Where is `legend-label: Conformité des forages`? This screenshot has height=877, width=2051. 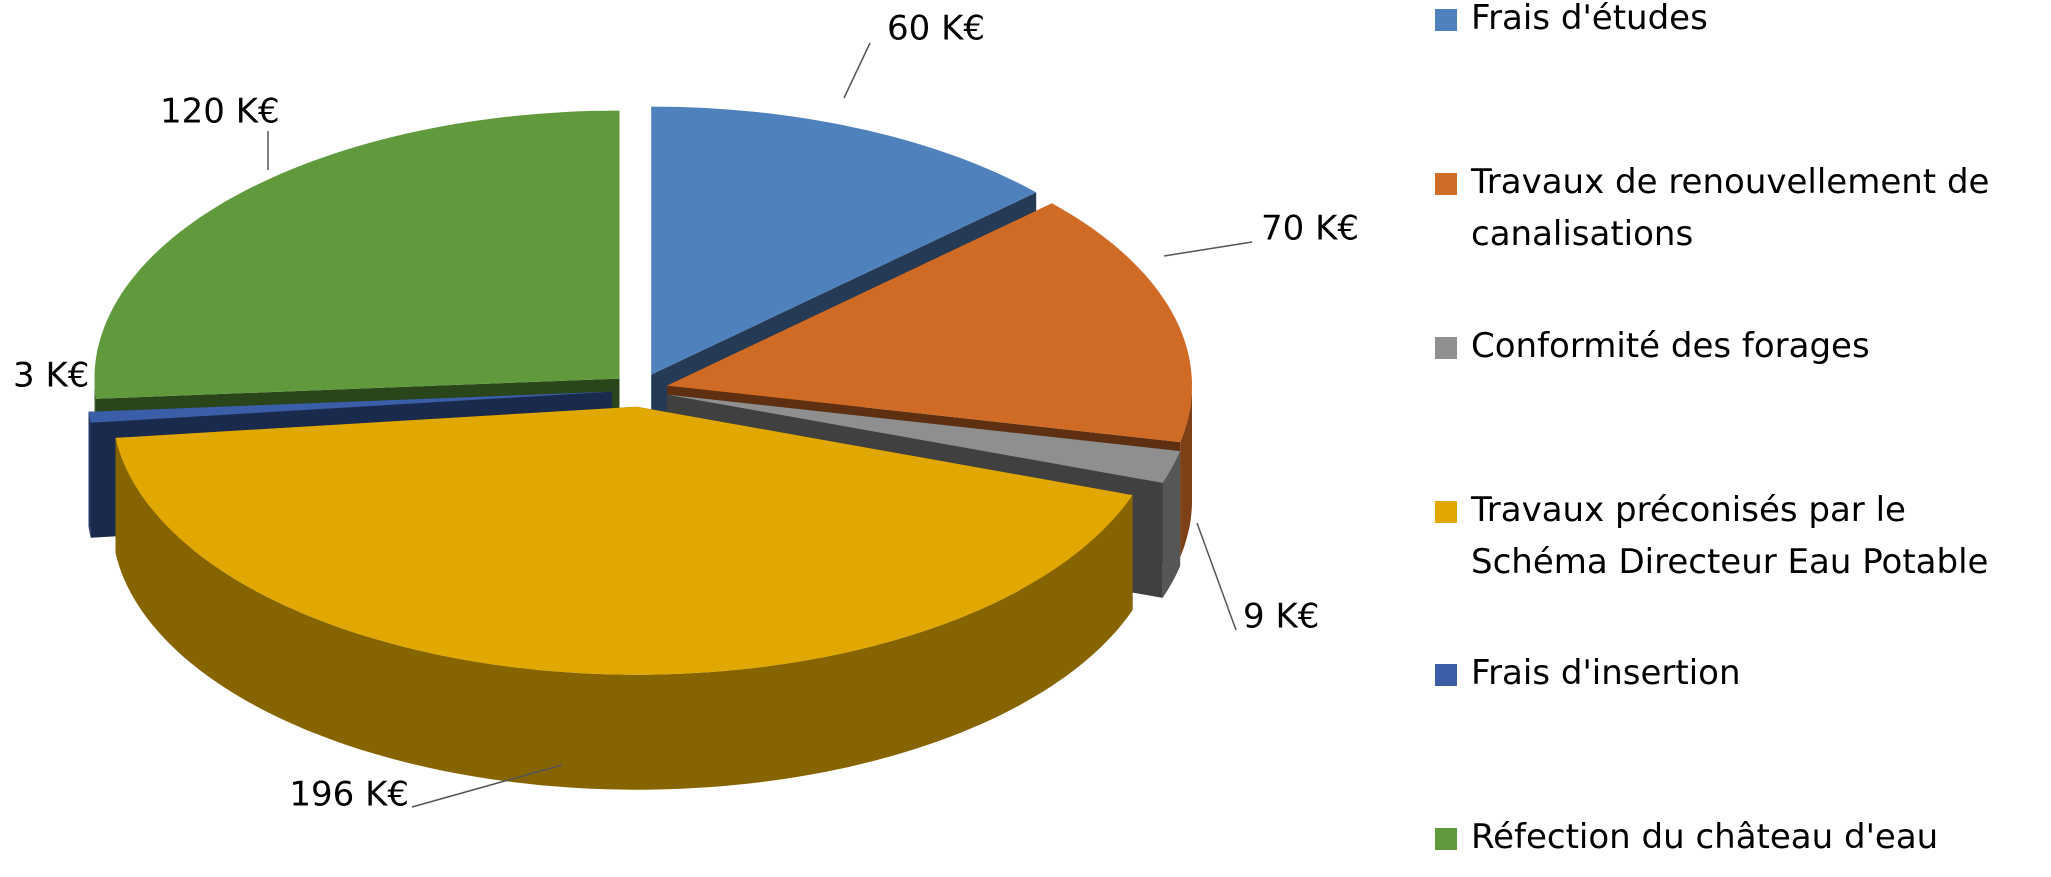
legend-label: Conformité des forages is located at coordinates (1670, 346).